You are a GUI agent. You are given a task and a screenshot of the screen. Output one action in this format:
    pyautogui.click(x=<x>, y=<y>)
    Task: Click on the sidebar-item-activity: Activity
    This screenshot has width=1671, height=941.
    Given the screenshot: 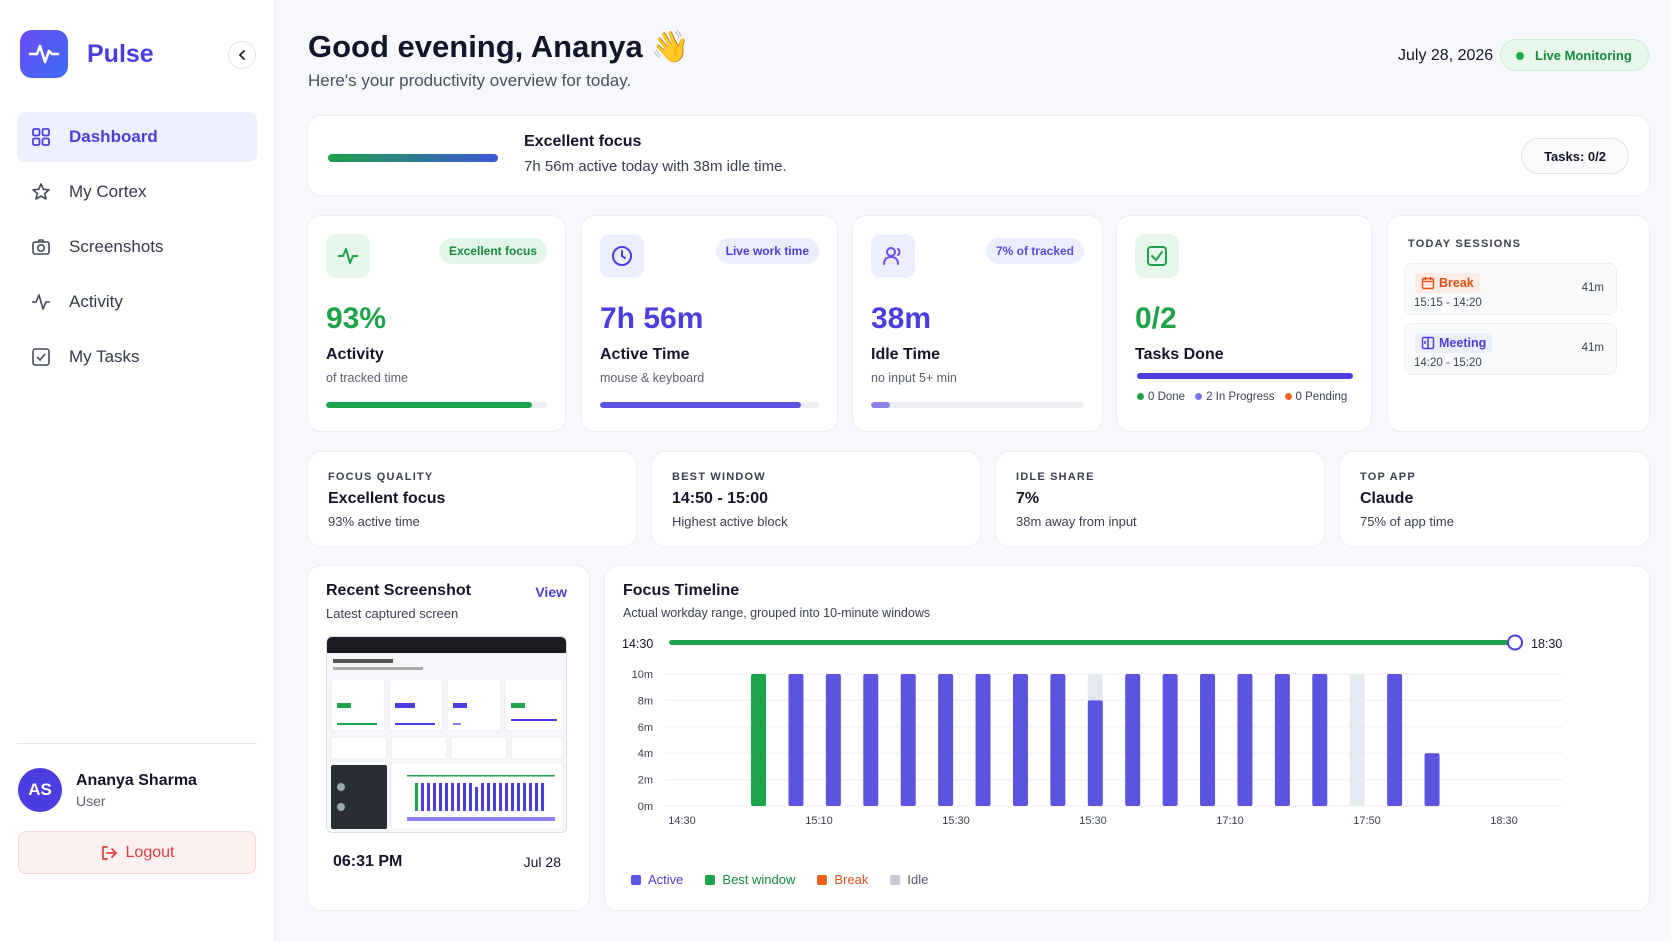 What is the action you would take?
    pyautogui.click(x=137, y=302)
    